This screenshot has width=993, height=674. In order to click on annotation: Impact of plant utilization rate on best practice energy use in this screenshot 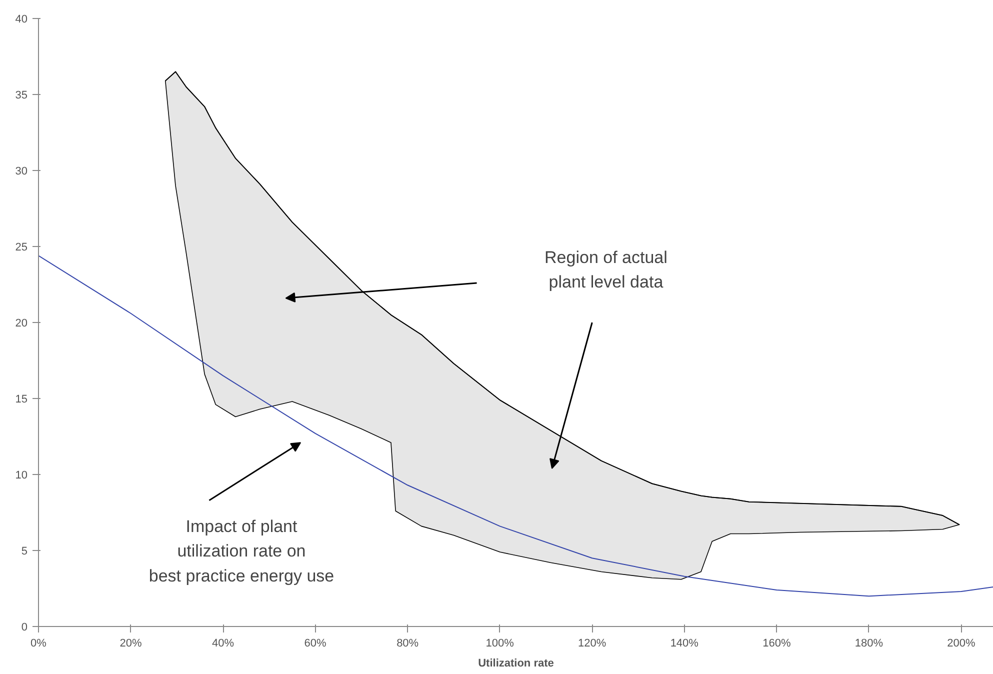, I will do `click(241, 551)`.